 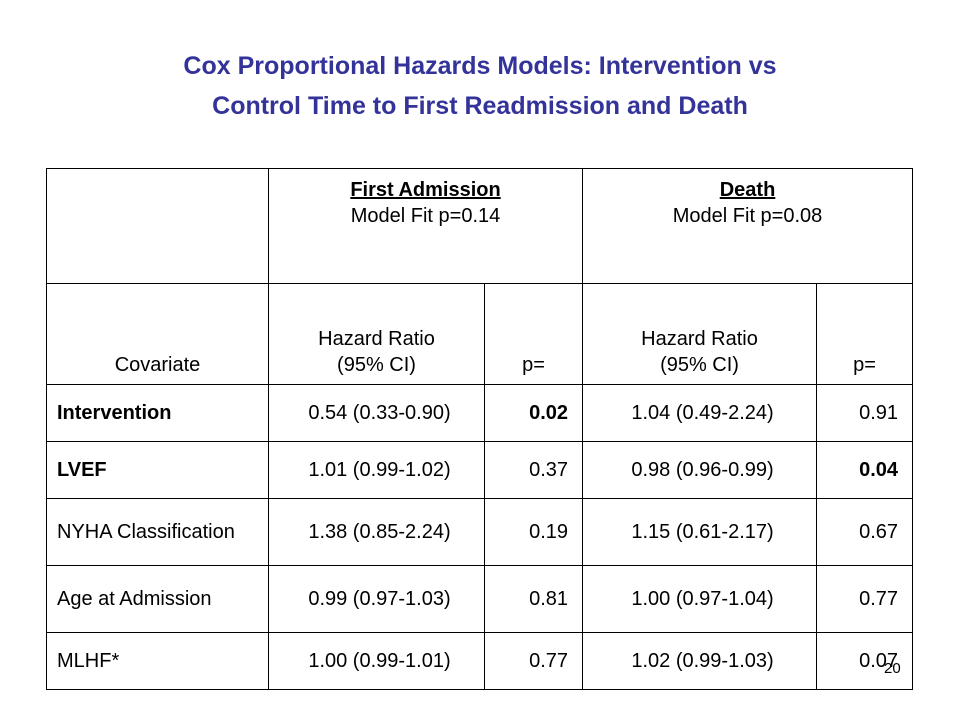 I want to click on covariate-cell: NYHA Classification, so click(x=157, y=532).